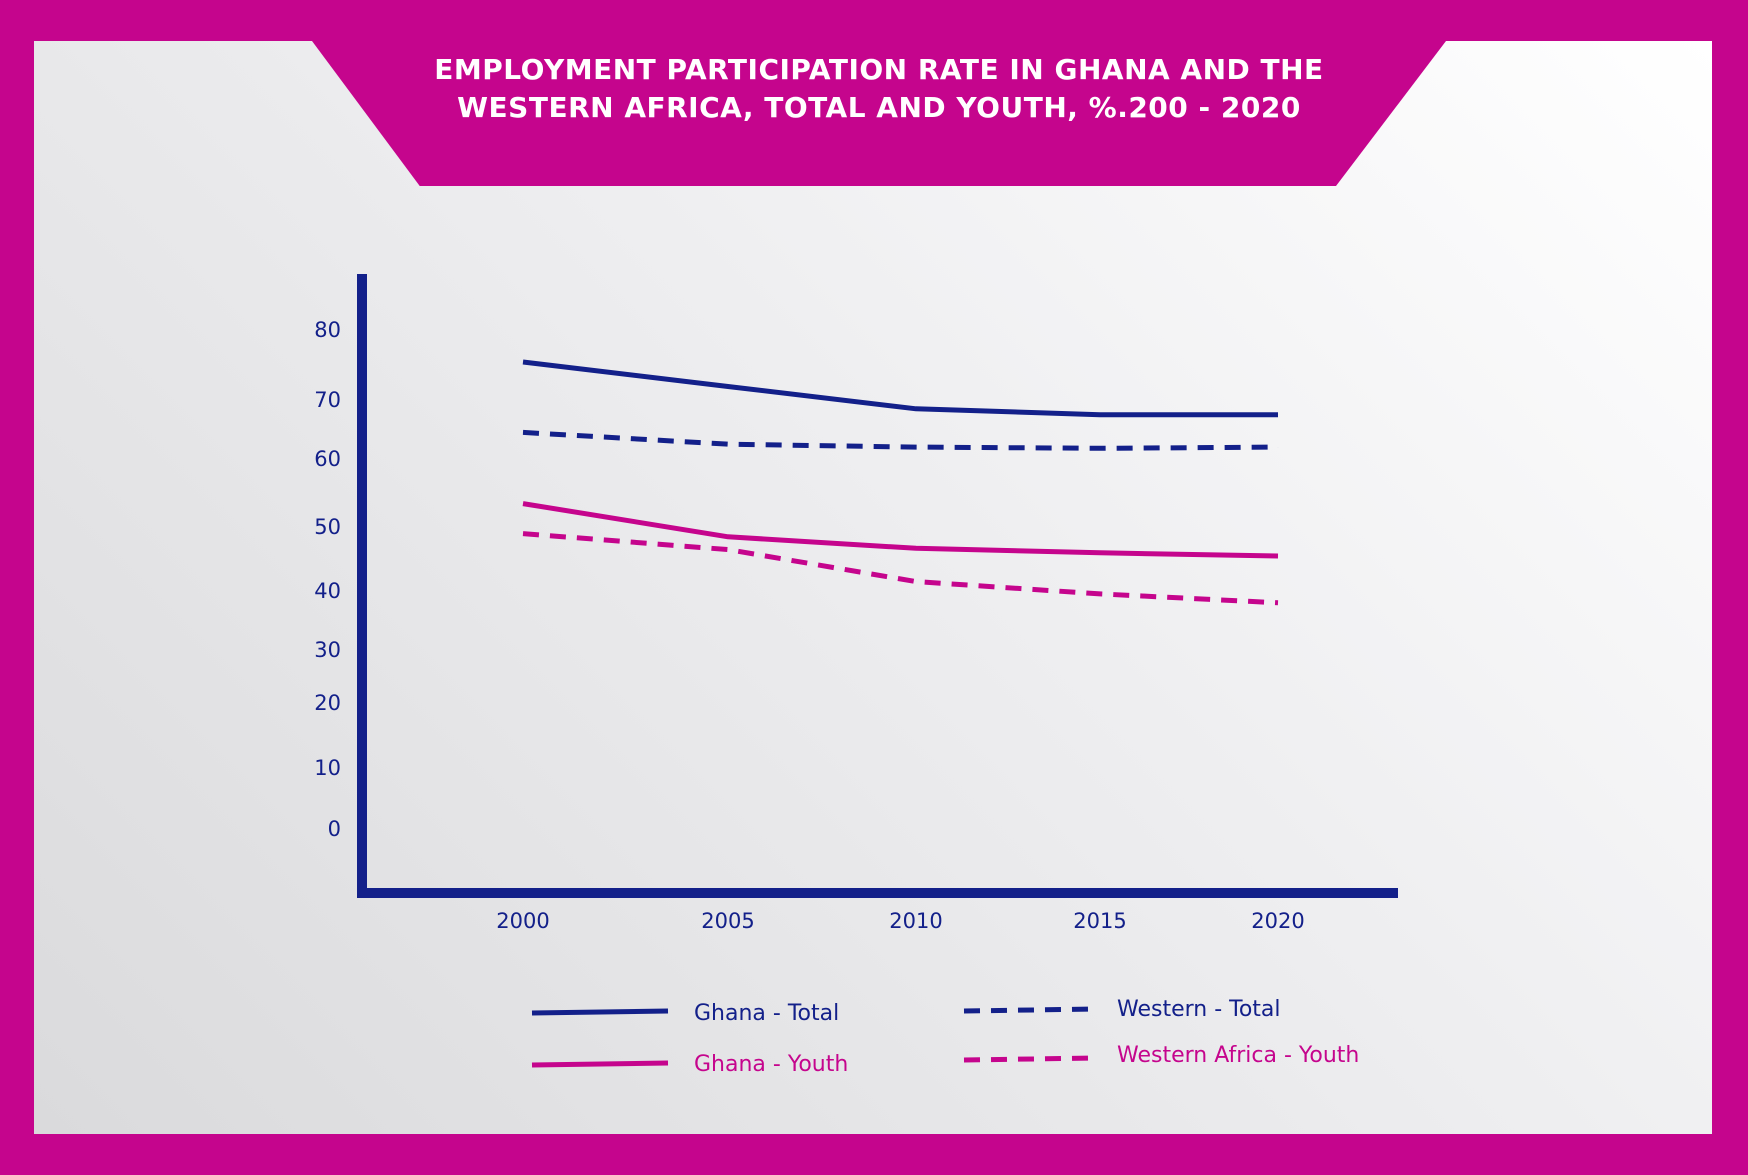 This screenshot has height=1175, width=1748. I want to click on y-tick-label: 70, so click(327, 400).